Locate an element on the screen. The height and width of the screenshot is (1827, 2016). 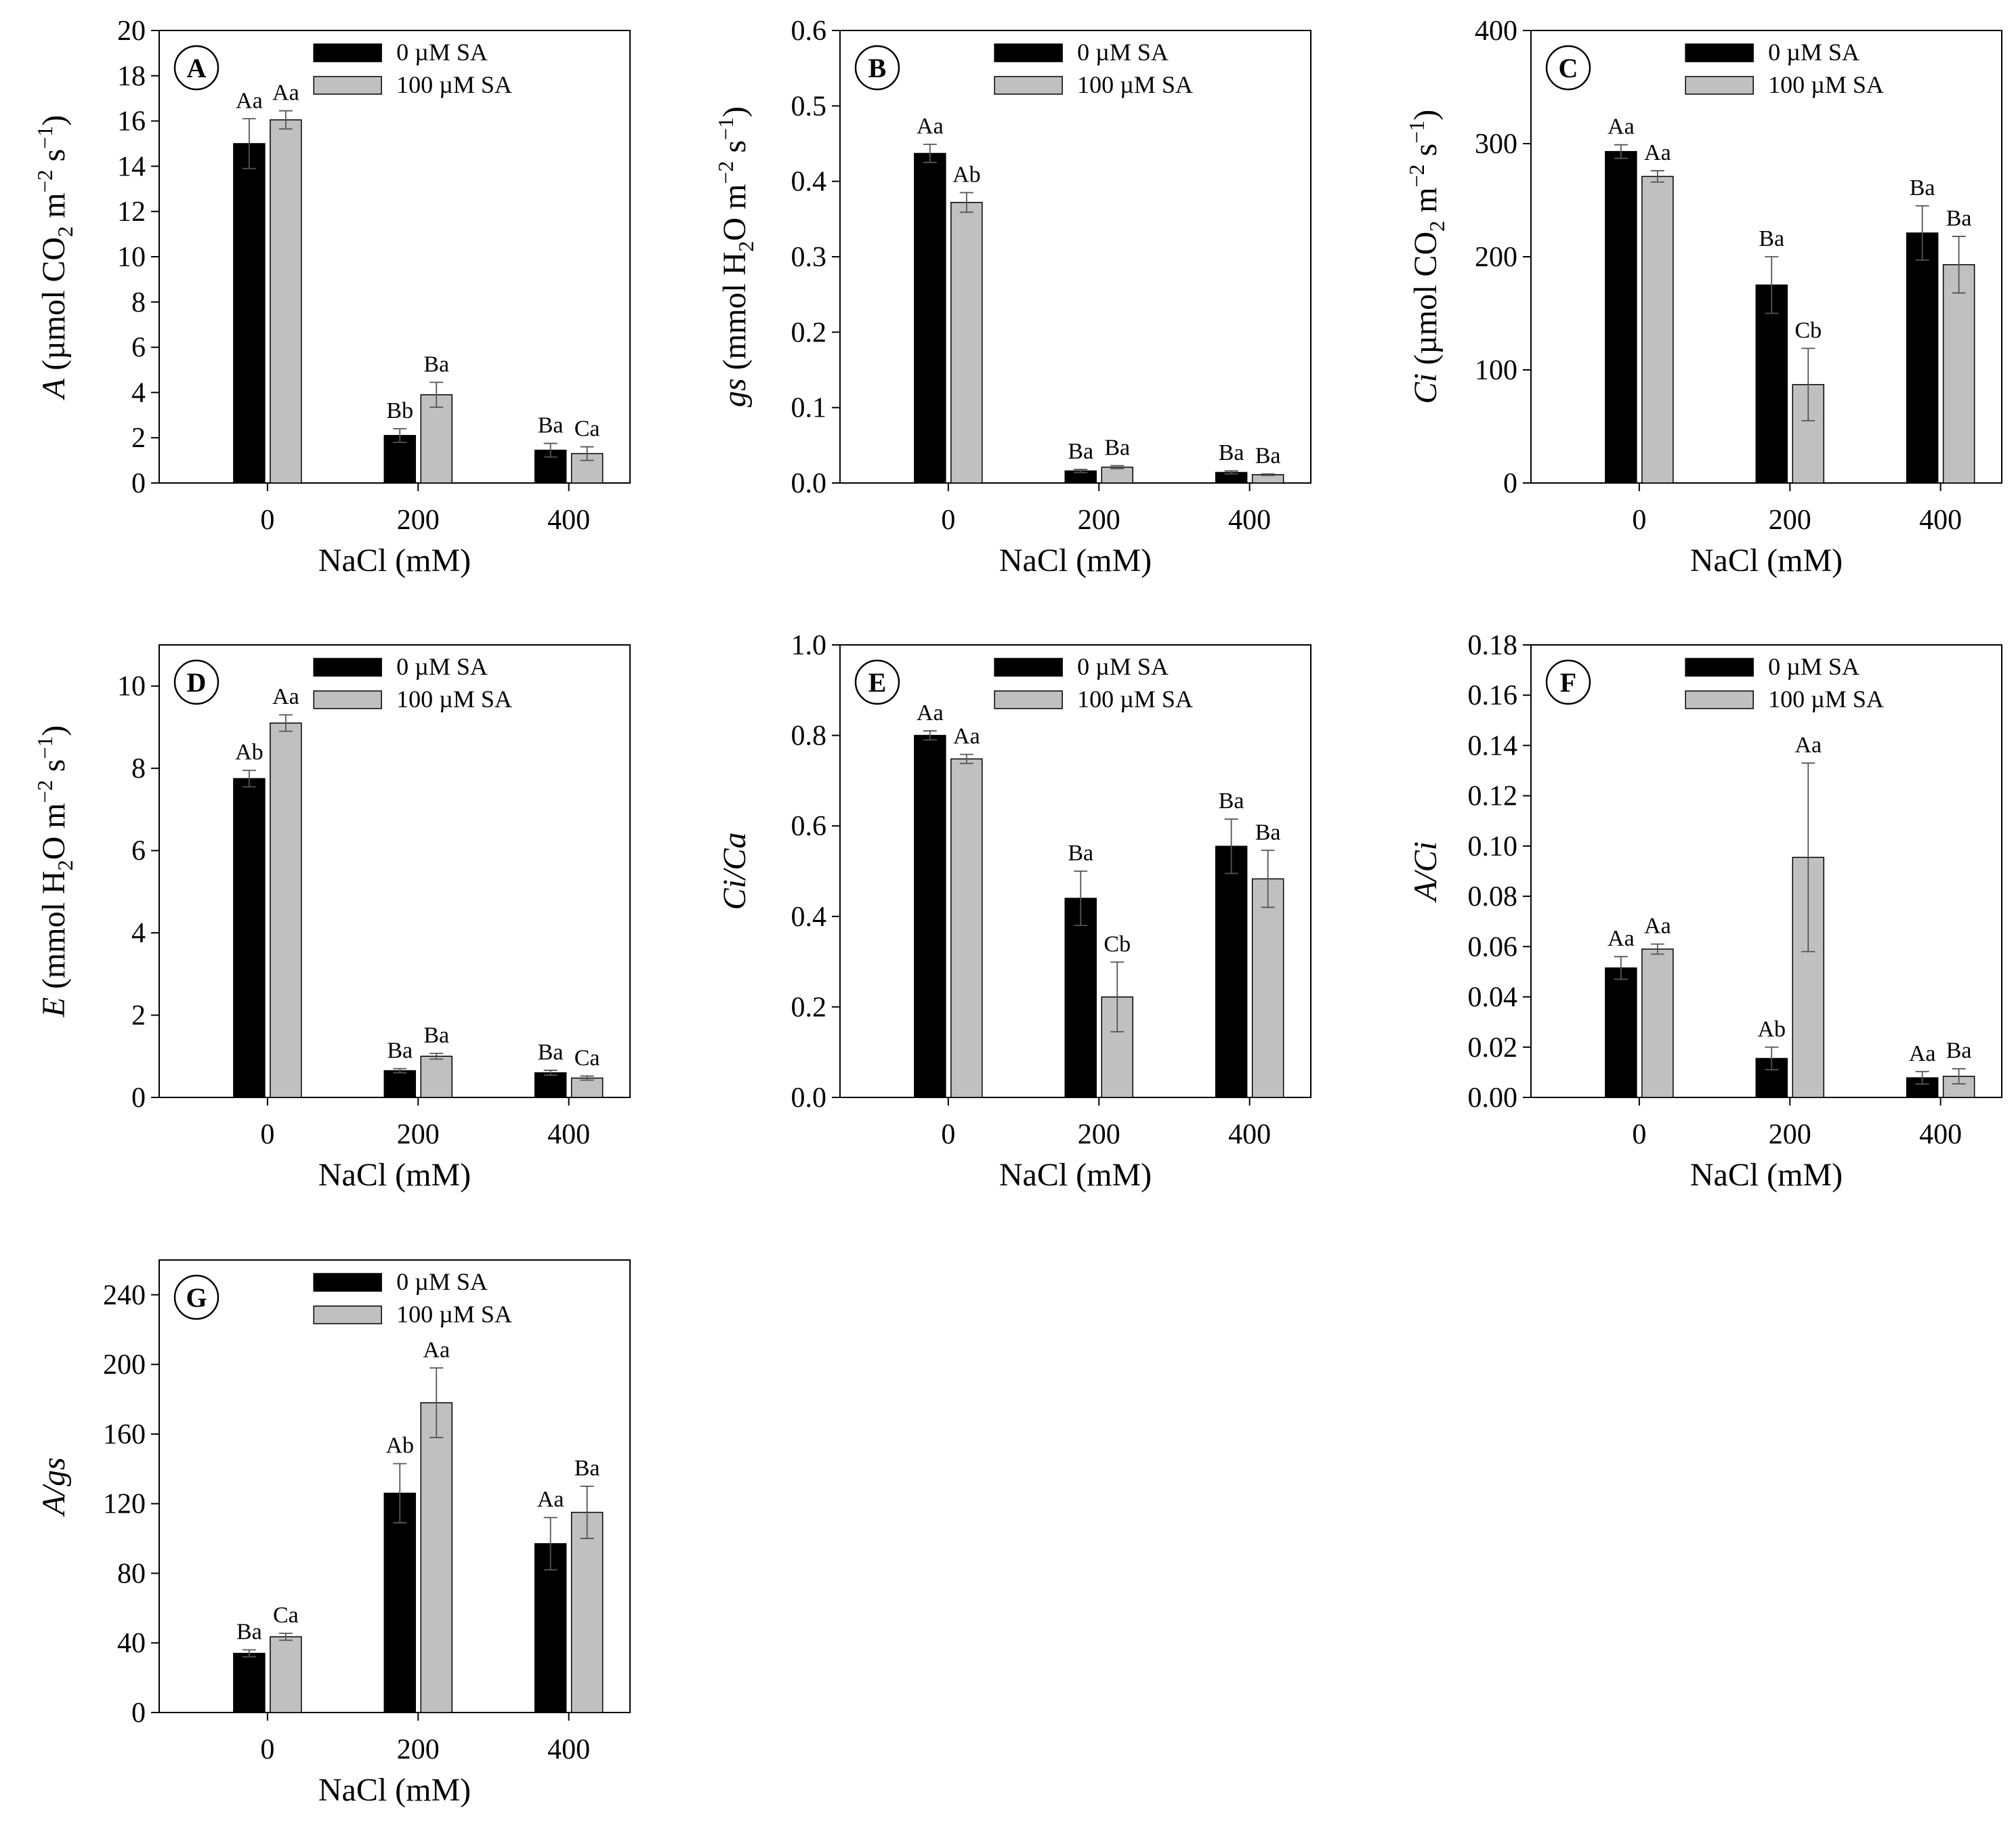
y-axis-title: Ci (µmol CO2 m−2 s−1) is located at coordinates (1426, 257).